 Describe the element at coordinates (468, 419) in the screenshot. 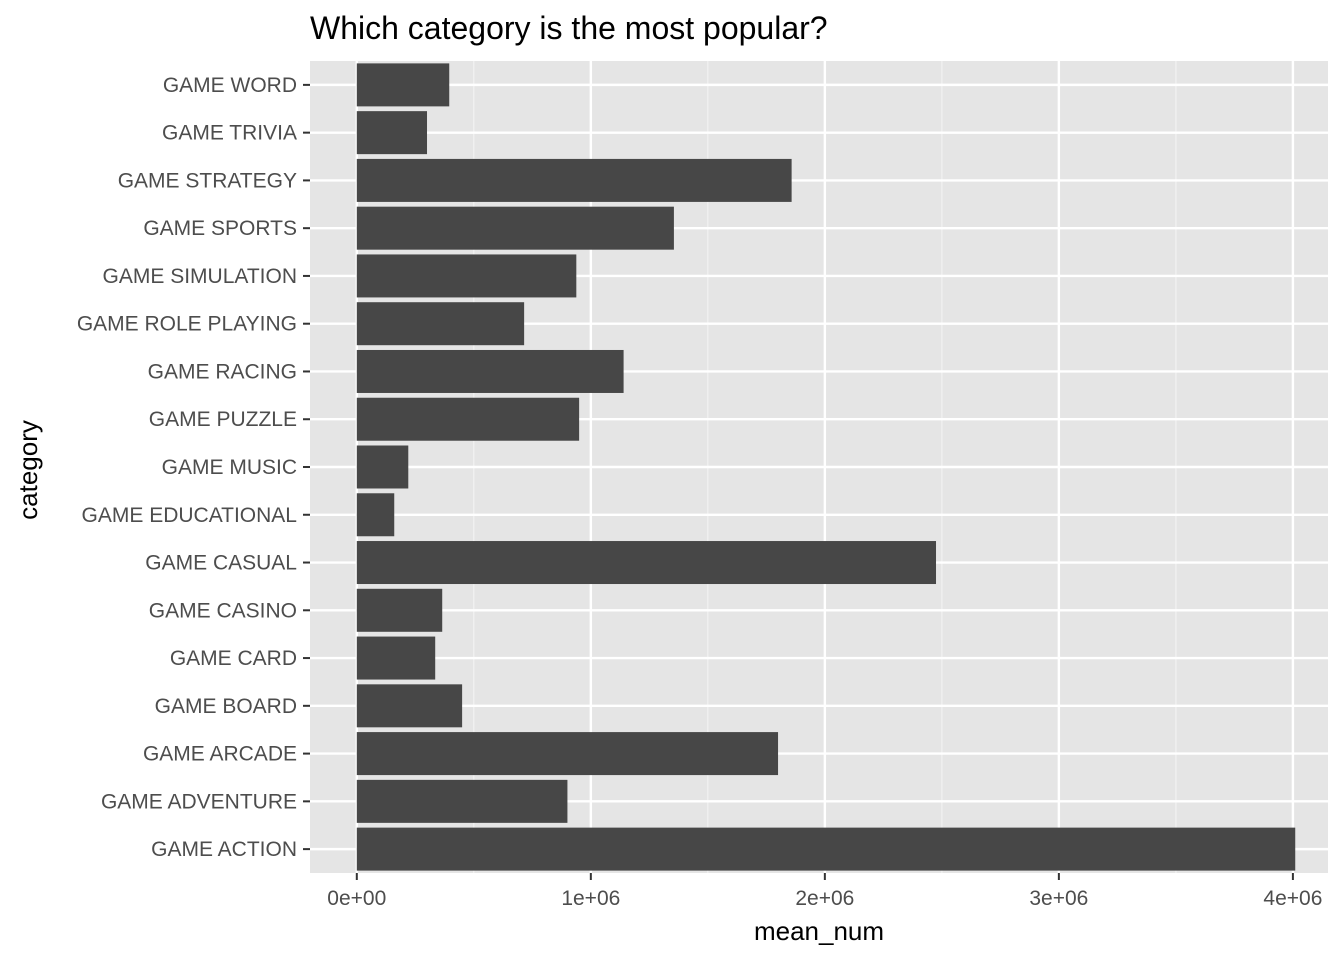

I see `bar-game-puzzle` at that location.